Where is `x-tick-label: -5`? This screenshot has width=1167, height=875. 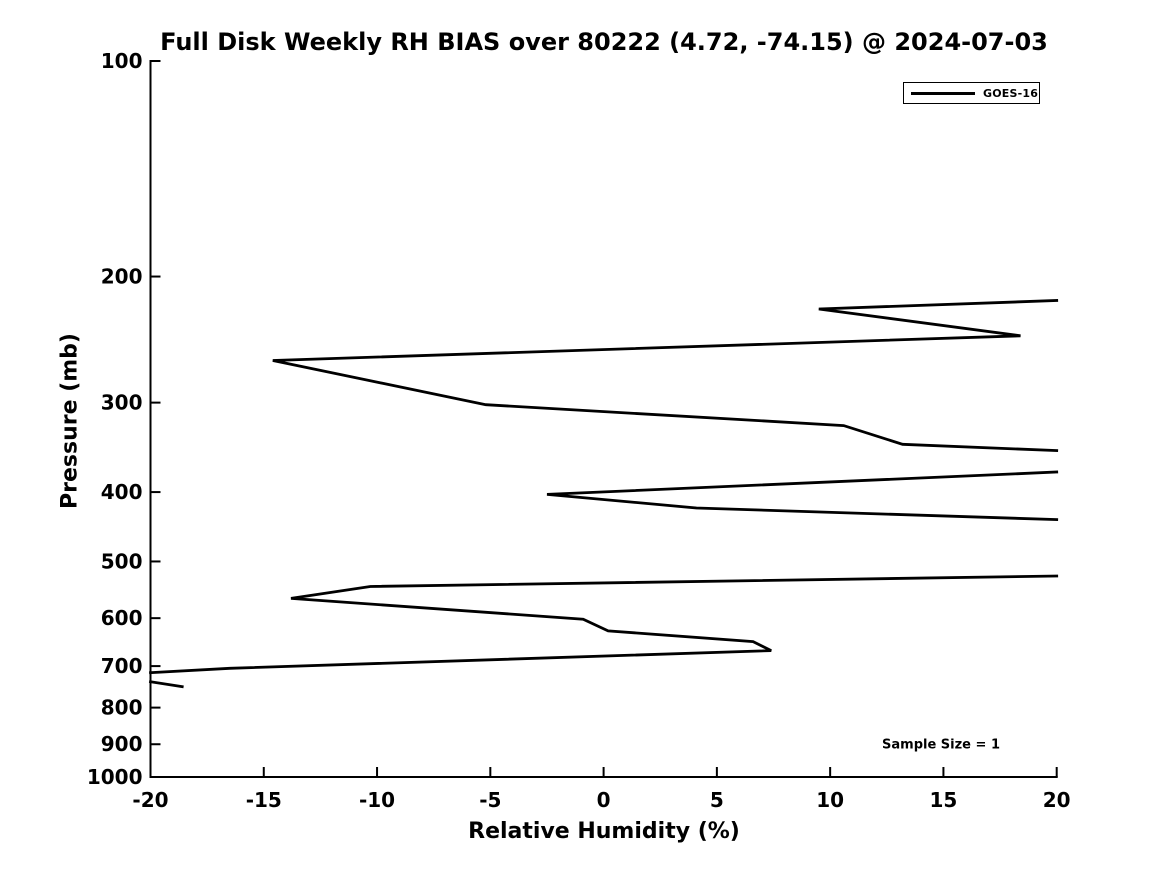 x-tick-label: -5 is located at coordinates (490, 800).